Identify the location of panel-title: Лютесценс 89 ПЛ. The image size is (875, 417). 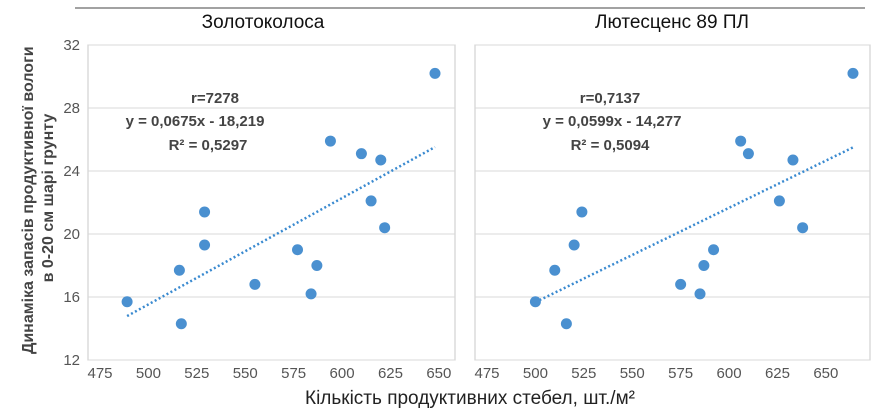
(672, 22).